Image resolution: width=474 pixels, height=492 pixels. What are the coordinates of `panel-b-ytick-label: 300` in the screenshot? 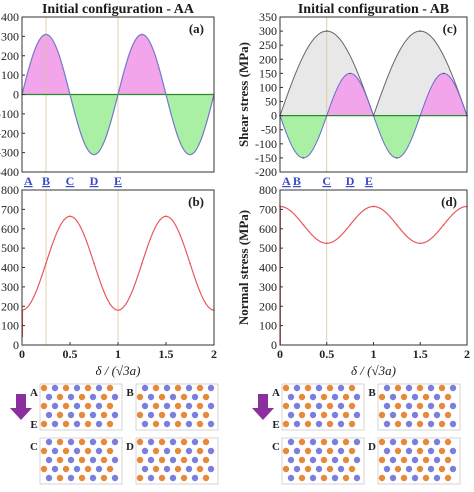 It's located at (10, 287).